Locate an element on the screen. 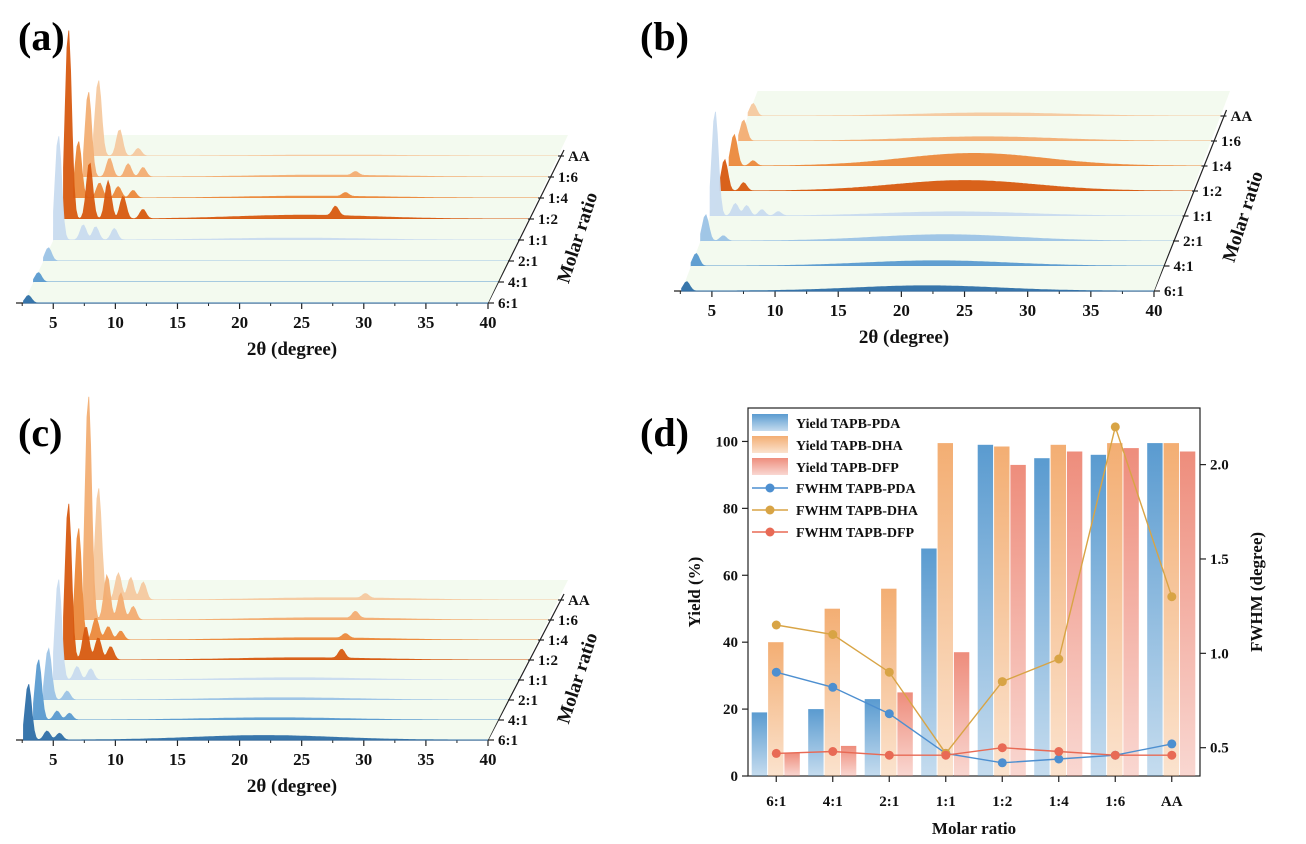 The image size is (1306, 844). panel-letter: (b) is located at coordinates (664, 36).